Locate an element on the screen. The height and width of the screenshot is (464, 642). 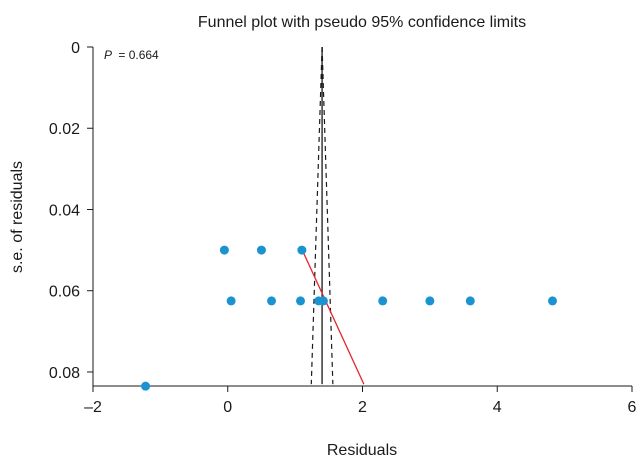
y-ticks: 0 0.02 0.04 0.06 0.08 is located at coordinates (71, 211).